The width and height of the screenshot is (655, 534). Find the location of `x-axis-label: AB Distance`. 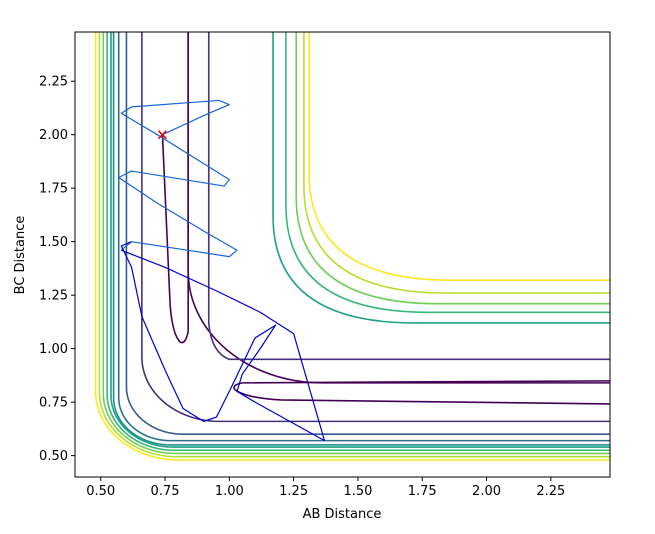

x-axis-label: AB Distance is located at coordinates (342, 514).